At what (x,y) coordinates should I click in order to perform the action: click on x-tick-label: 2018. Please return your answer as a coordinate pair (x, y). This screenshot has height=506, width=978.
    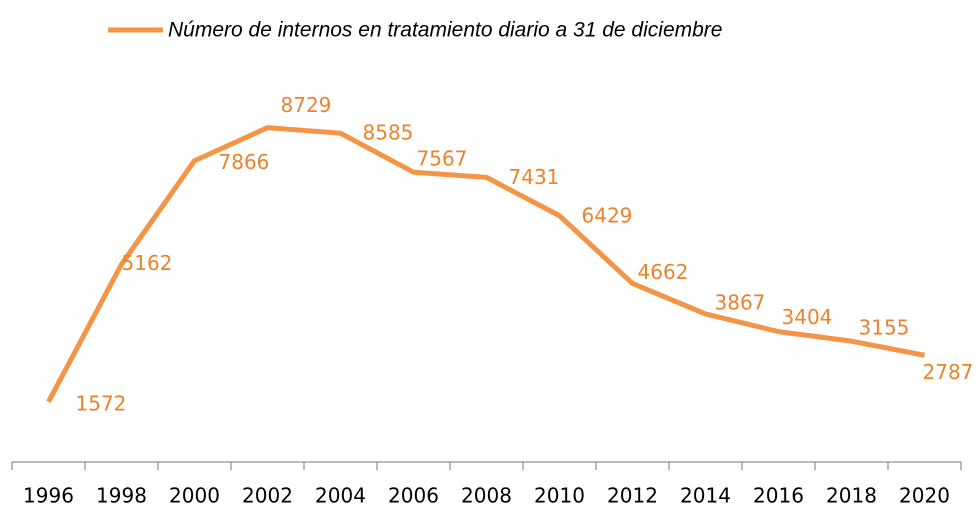
    Looking at the image, I should click on (851, 495).